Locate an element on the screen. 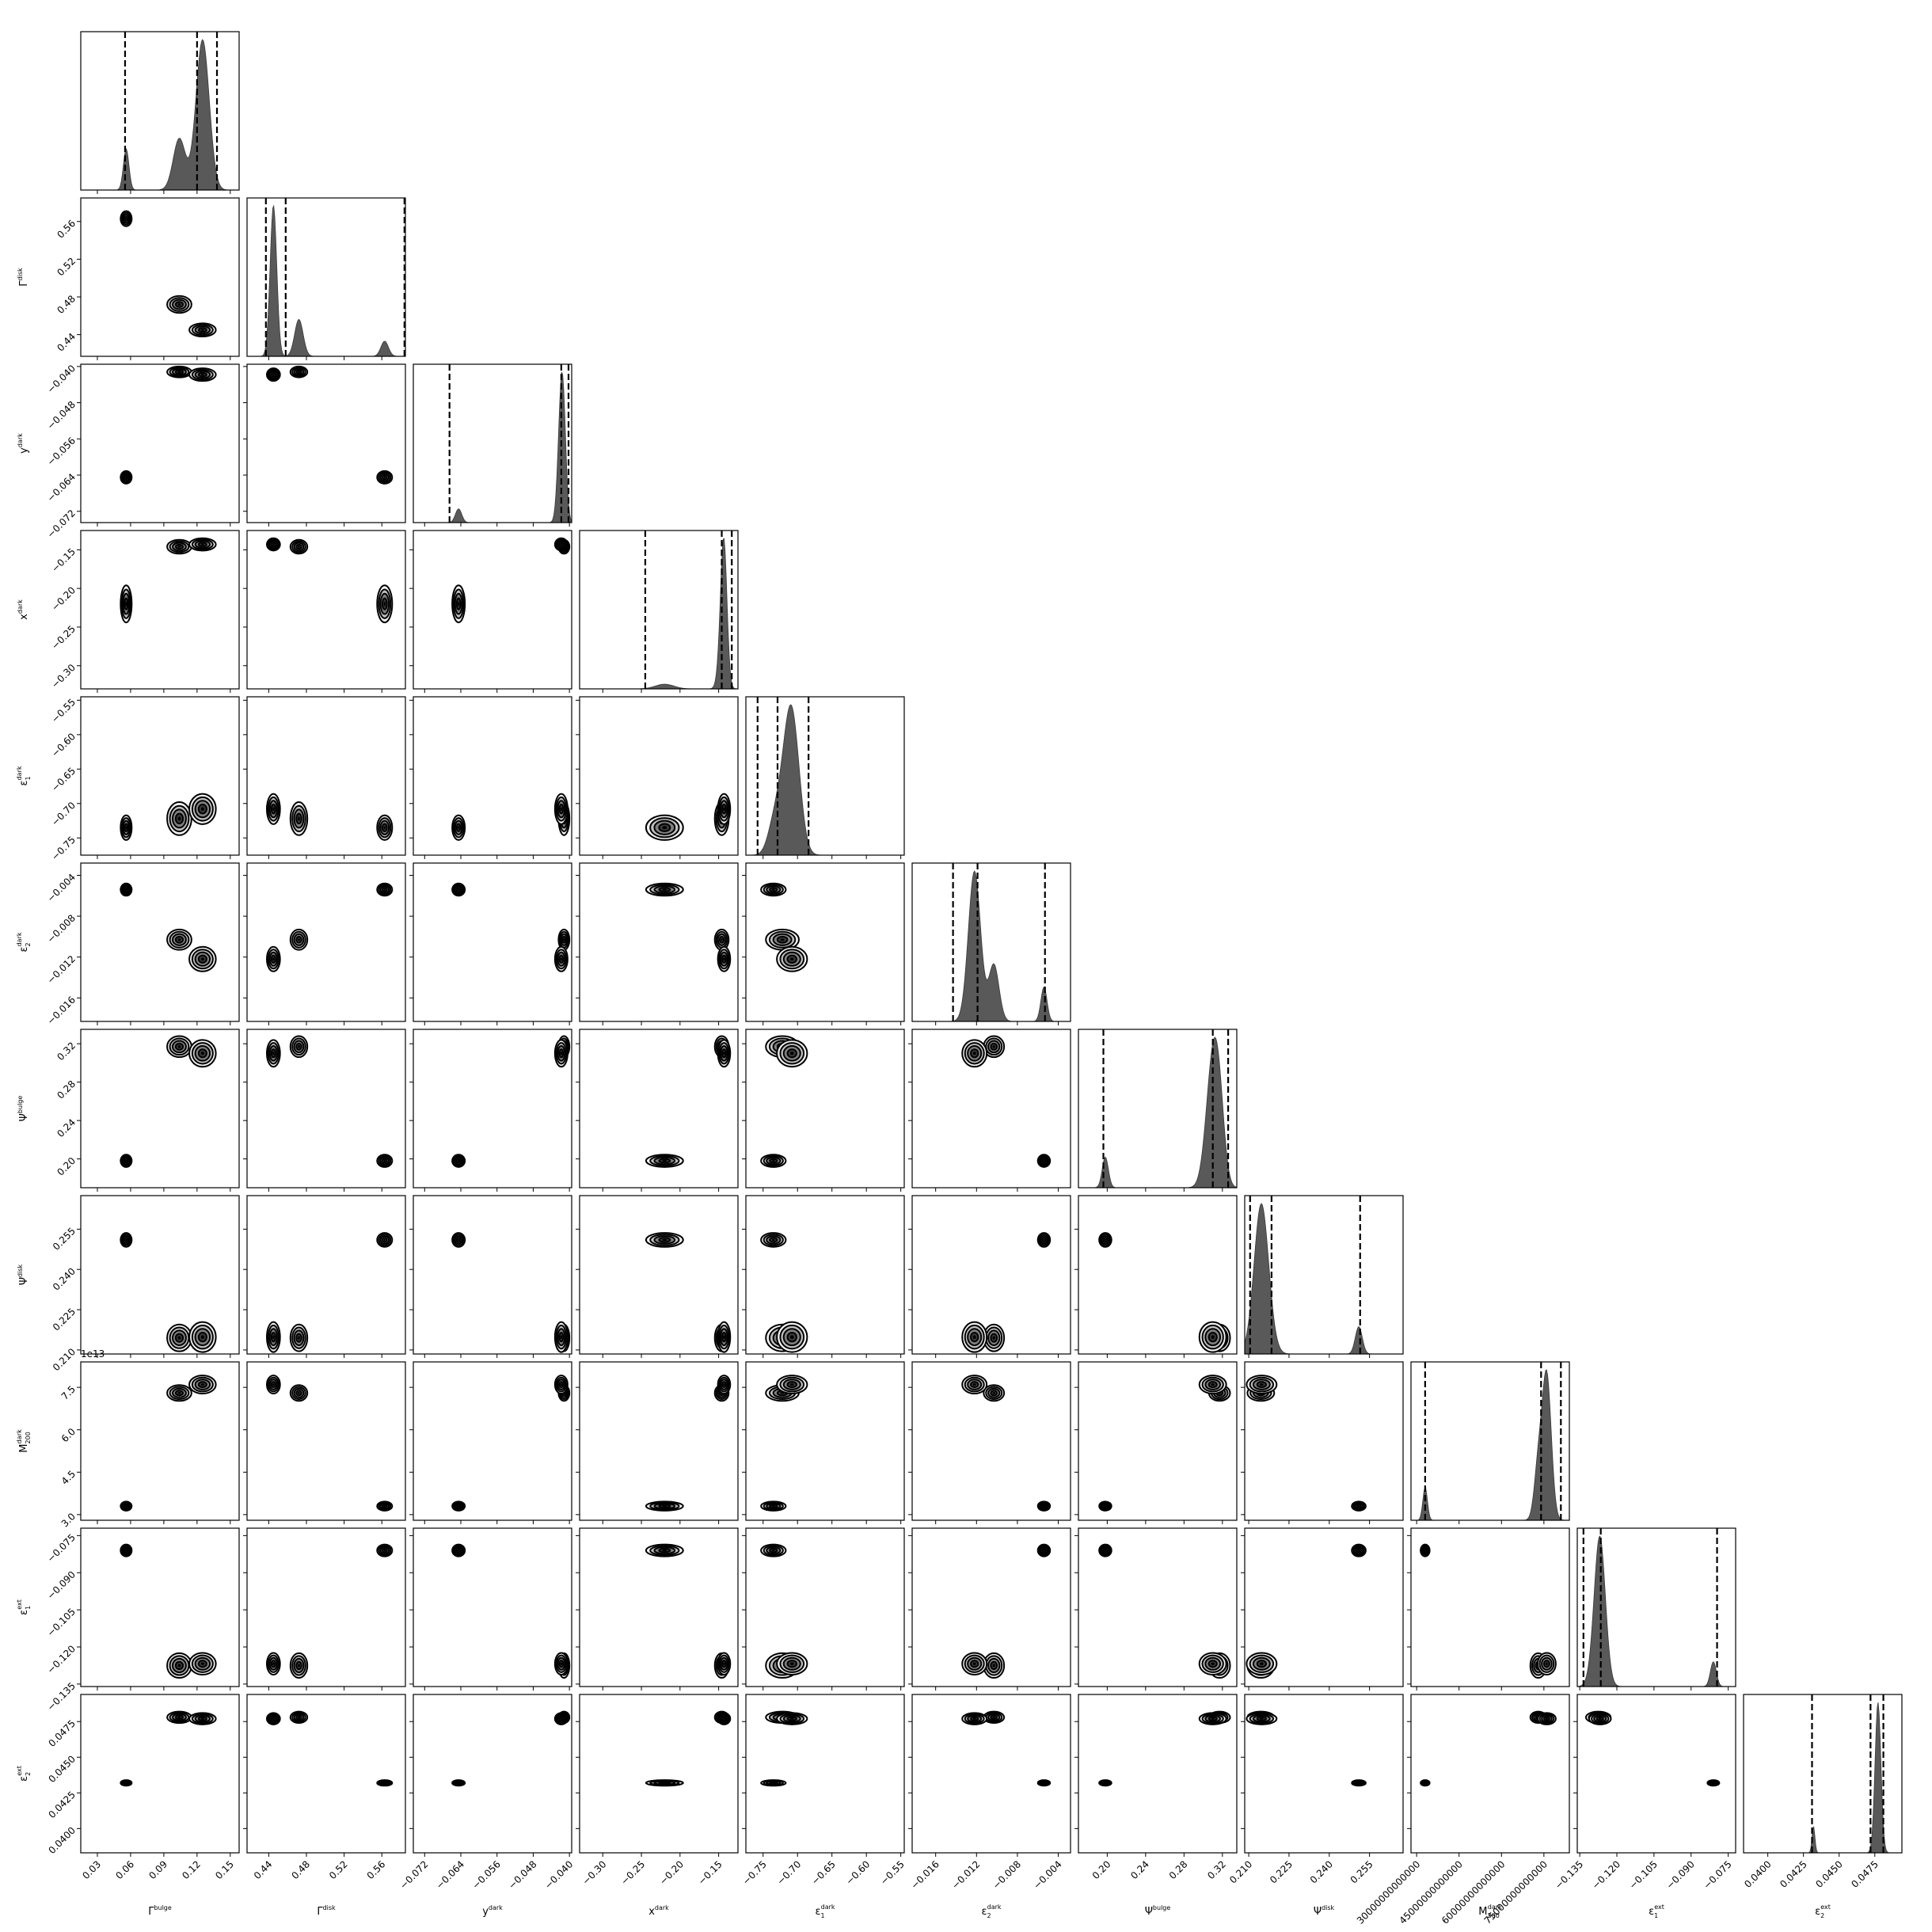 The height and width of the screenshot is (1932, 1932). histogram-e2d is located at coordinates (991, 946).